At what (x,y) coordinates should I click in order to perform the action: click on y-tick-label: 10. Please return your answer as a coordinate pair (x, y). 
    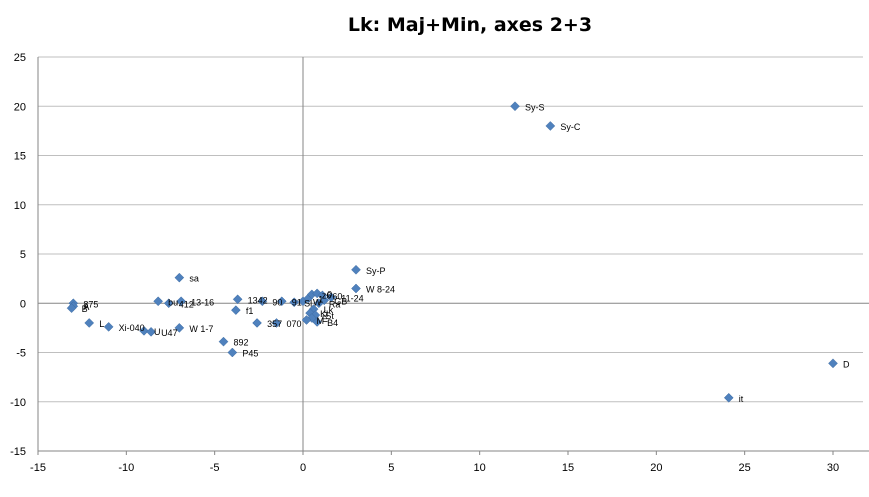
    Looking at the image, I should click on (20, 206).